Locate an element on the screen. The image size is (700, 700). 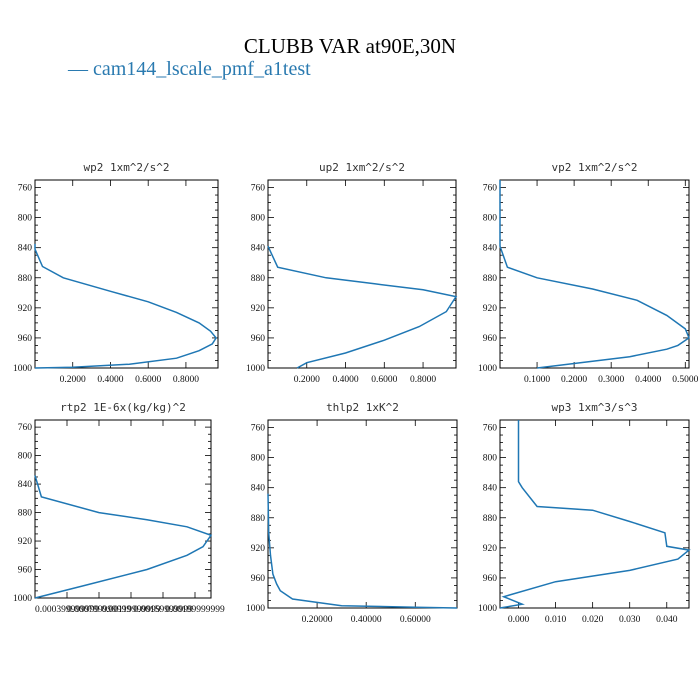
page-title: CLUBB VAR at90E,30N is located at coordinates (350, 46).